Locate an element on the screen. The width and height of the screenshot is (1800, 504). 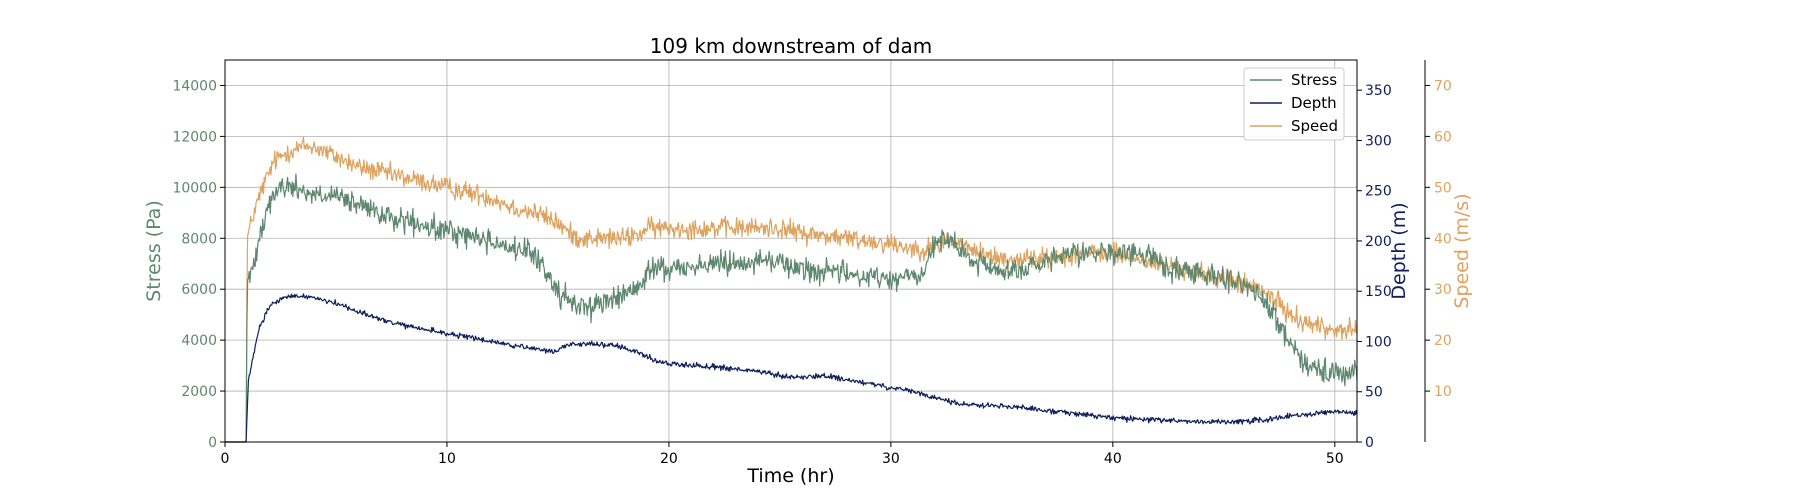
depth-tick-label: 350 is located at coordinates (1378, 91).